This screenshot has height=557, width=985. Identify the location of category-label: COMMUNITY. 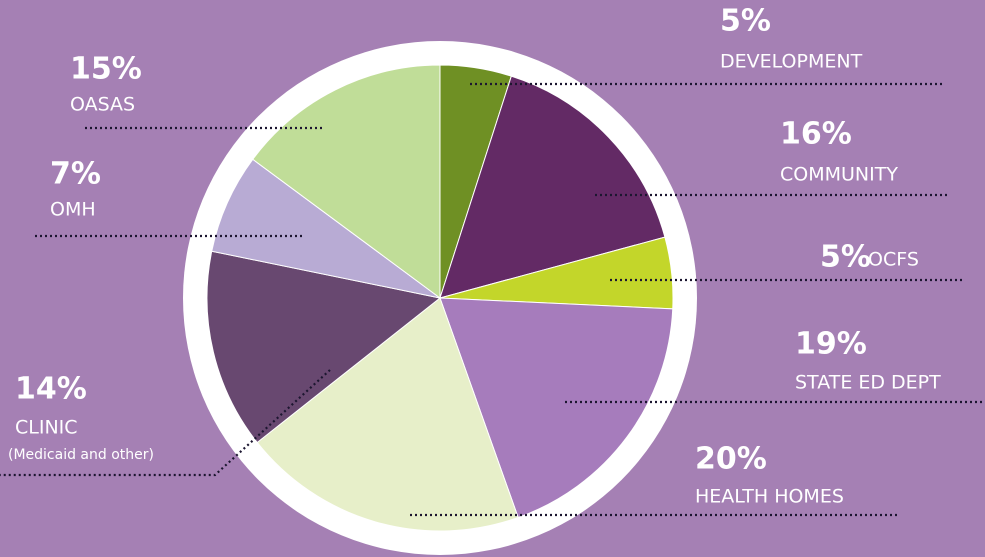
(839, 175).